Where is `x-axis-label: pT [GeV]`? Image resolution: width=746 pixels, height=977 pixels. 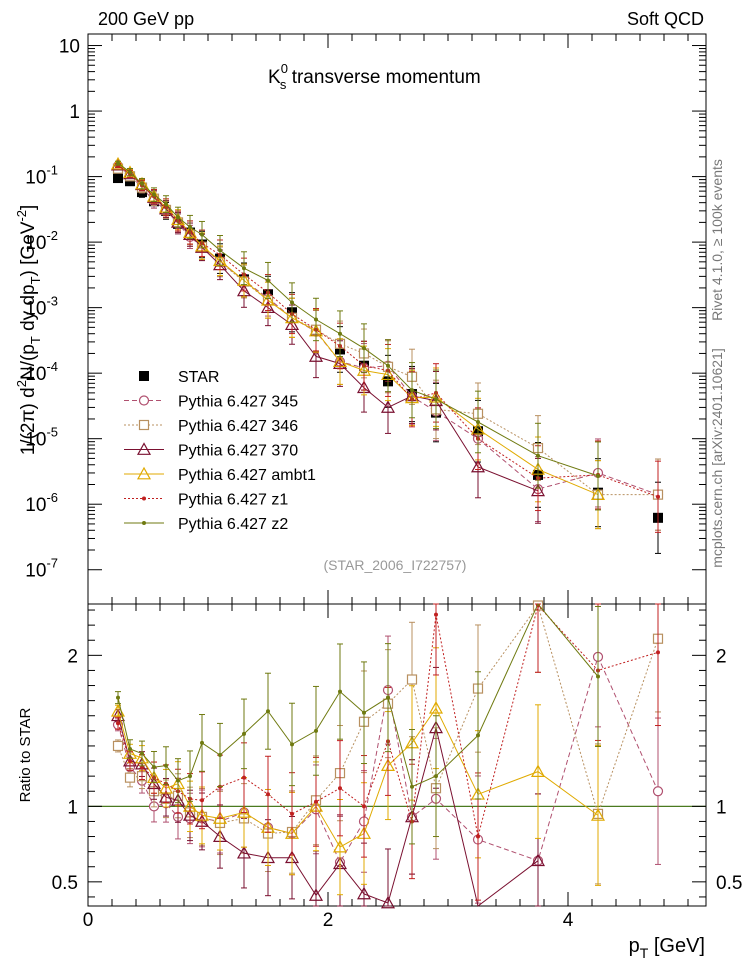 x-axis-label: pT [GeV] is located at coordinates (667, 948).